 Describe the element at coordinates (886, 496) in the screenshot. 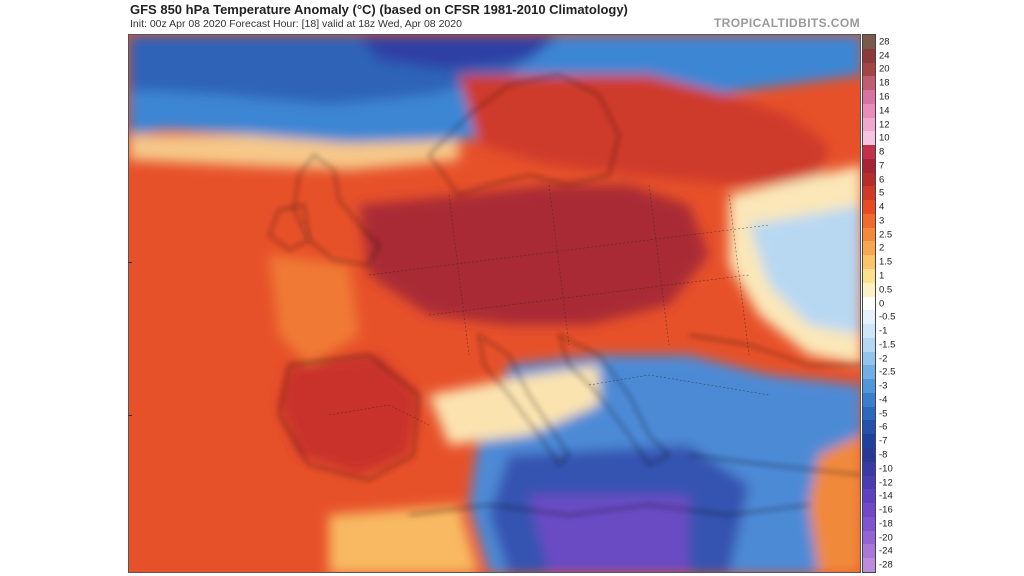

I see `colorbar-label: -14` at that location.